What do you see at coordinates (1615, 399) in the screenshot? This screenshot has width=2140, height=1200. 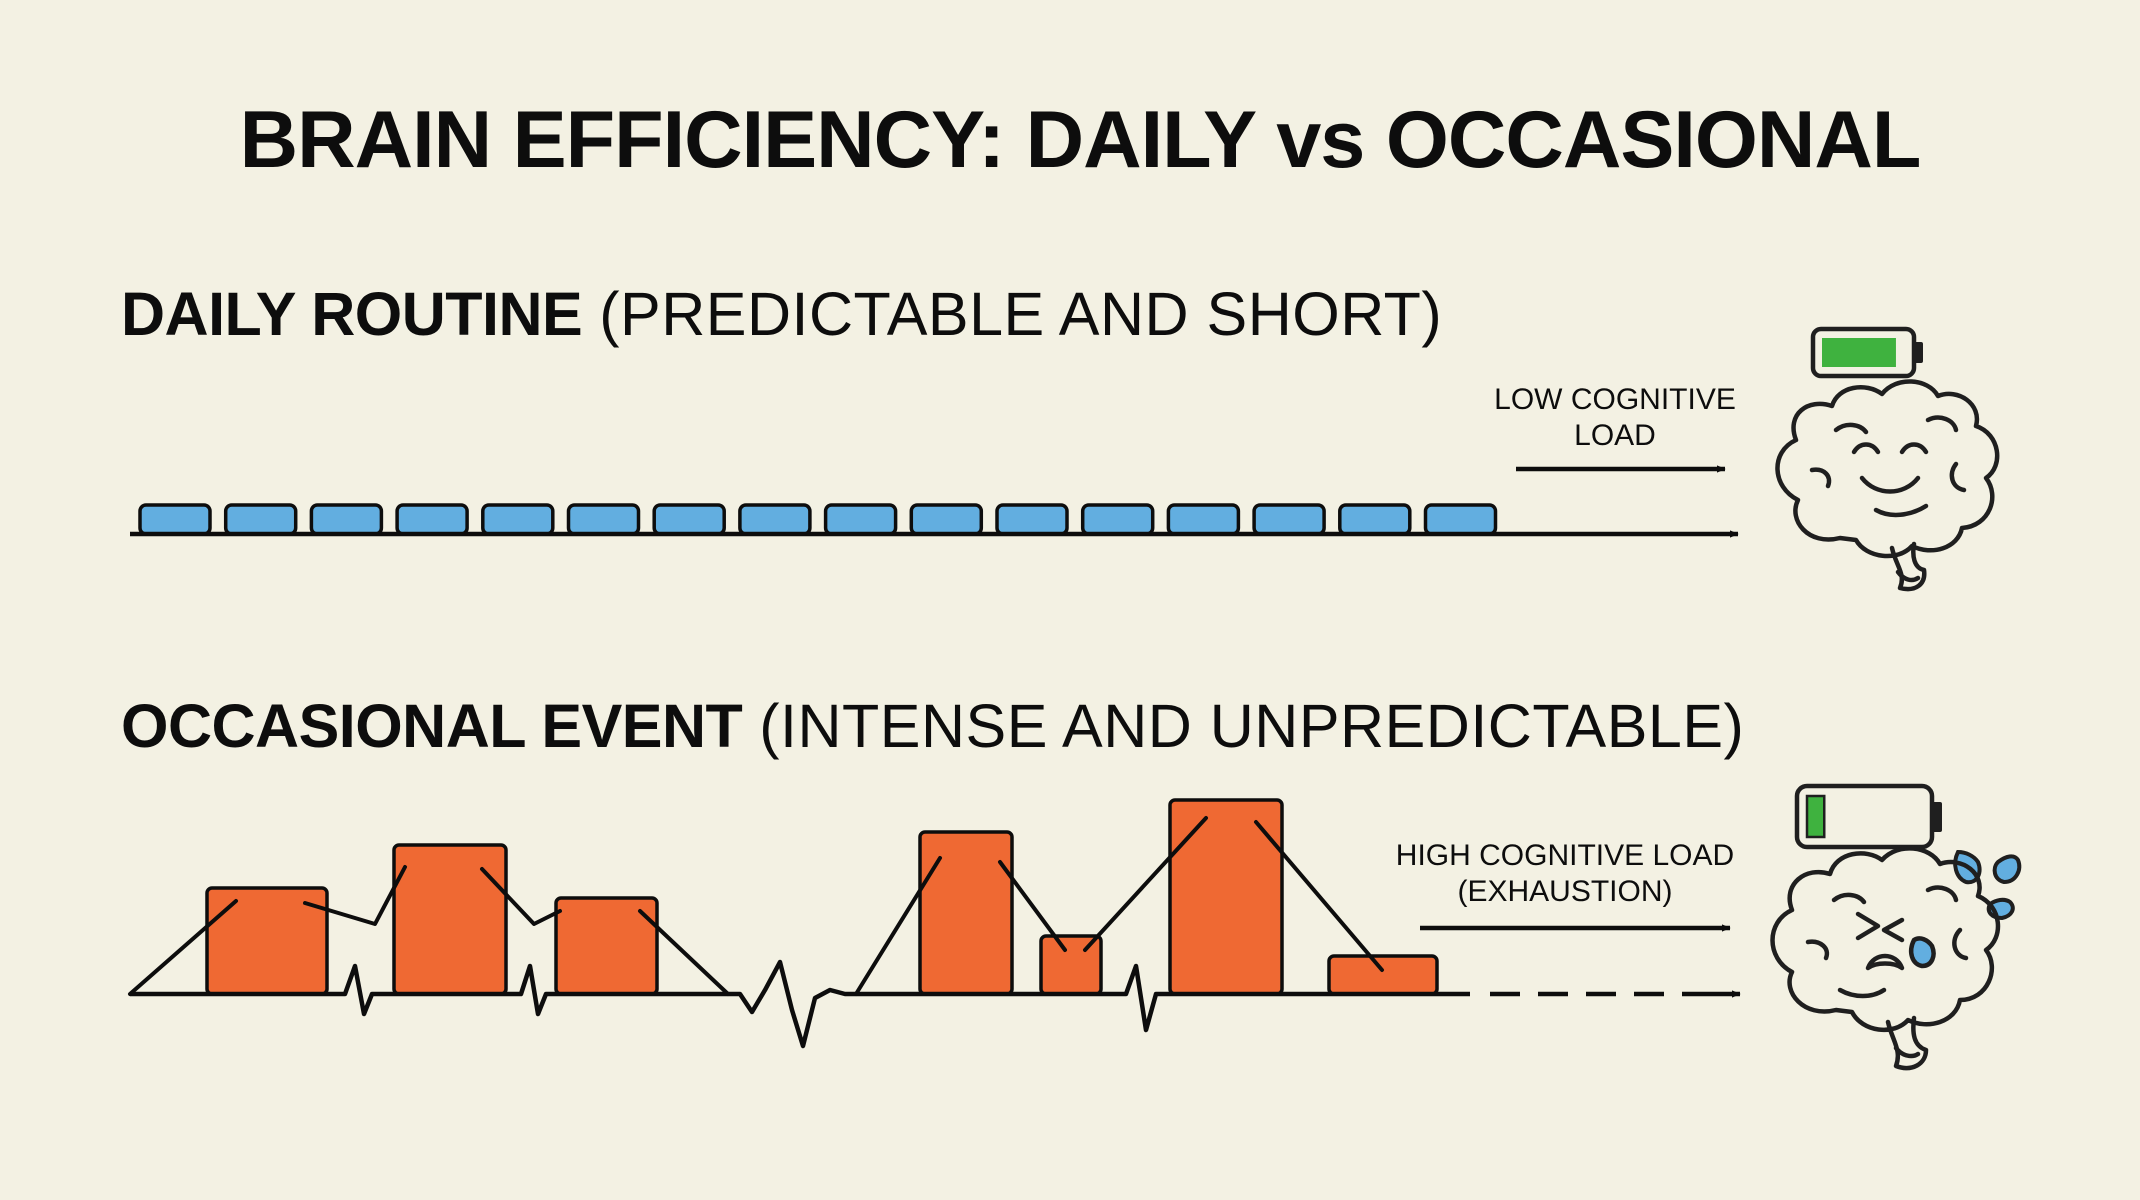 I see `daily-load-label-line1: LOW COGNITIVE` at bounding box center [1615, 399].